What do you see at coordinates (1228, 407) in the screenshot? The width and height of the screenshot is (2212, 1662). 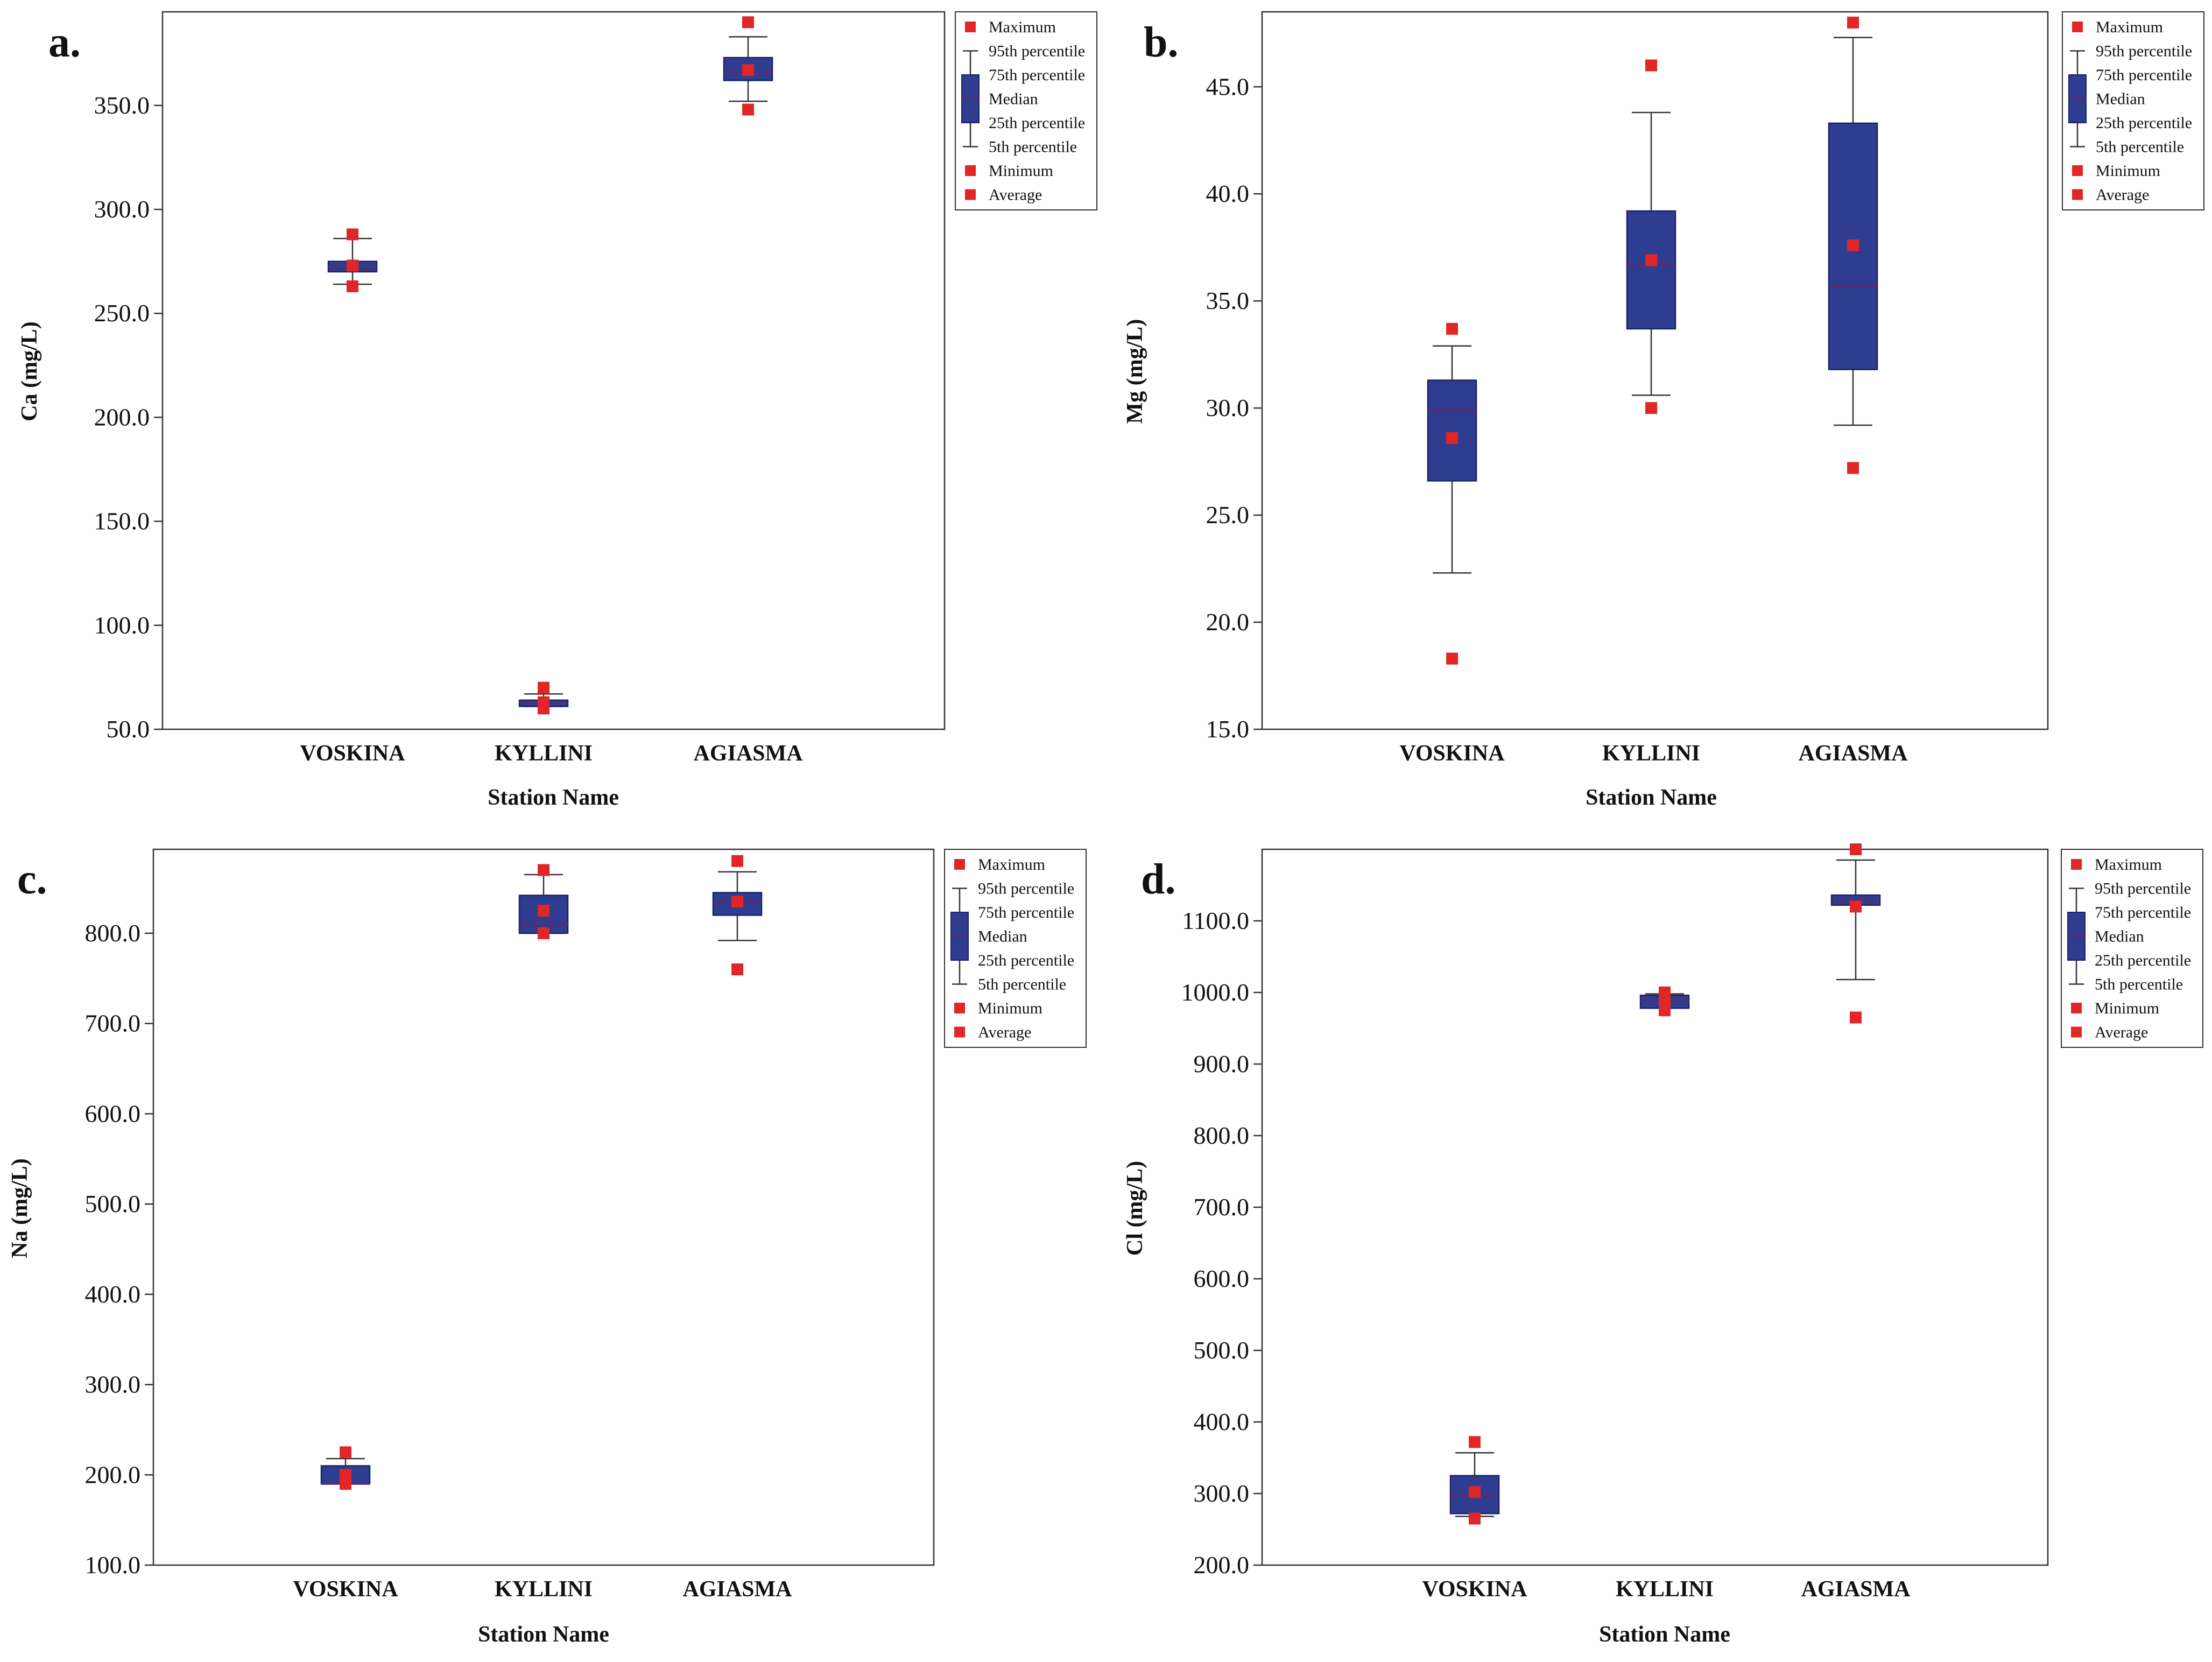 I see `y-tick-label: 30.0` at bounding box center [1228, 407].